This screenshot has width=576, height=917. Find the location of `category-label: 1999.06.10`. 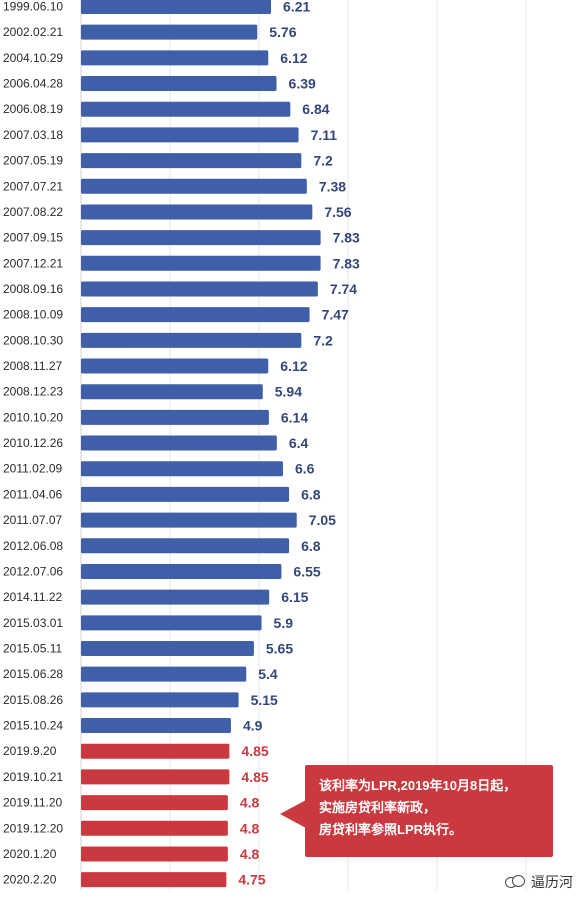

category-label: 1999.06.10 is located at coordinates (33, 7).